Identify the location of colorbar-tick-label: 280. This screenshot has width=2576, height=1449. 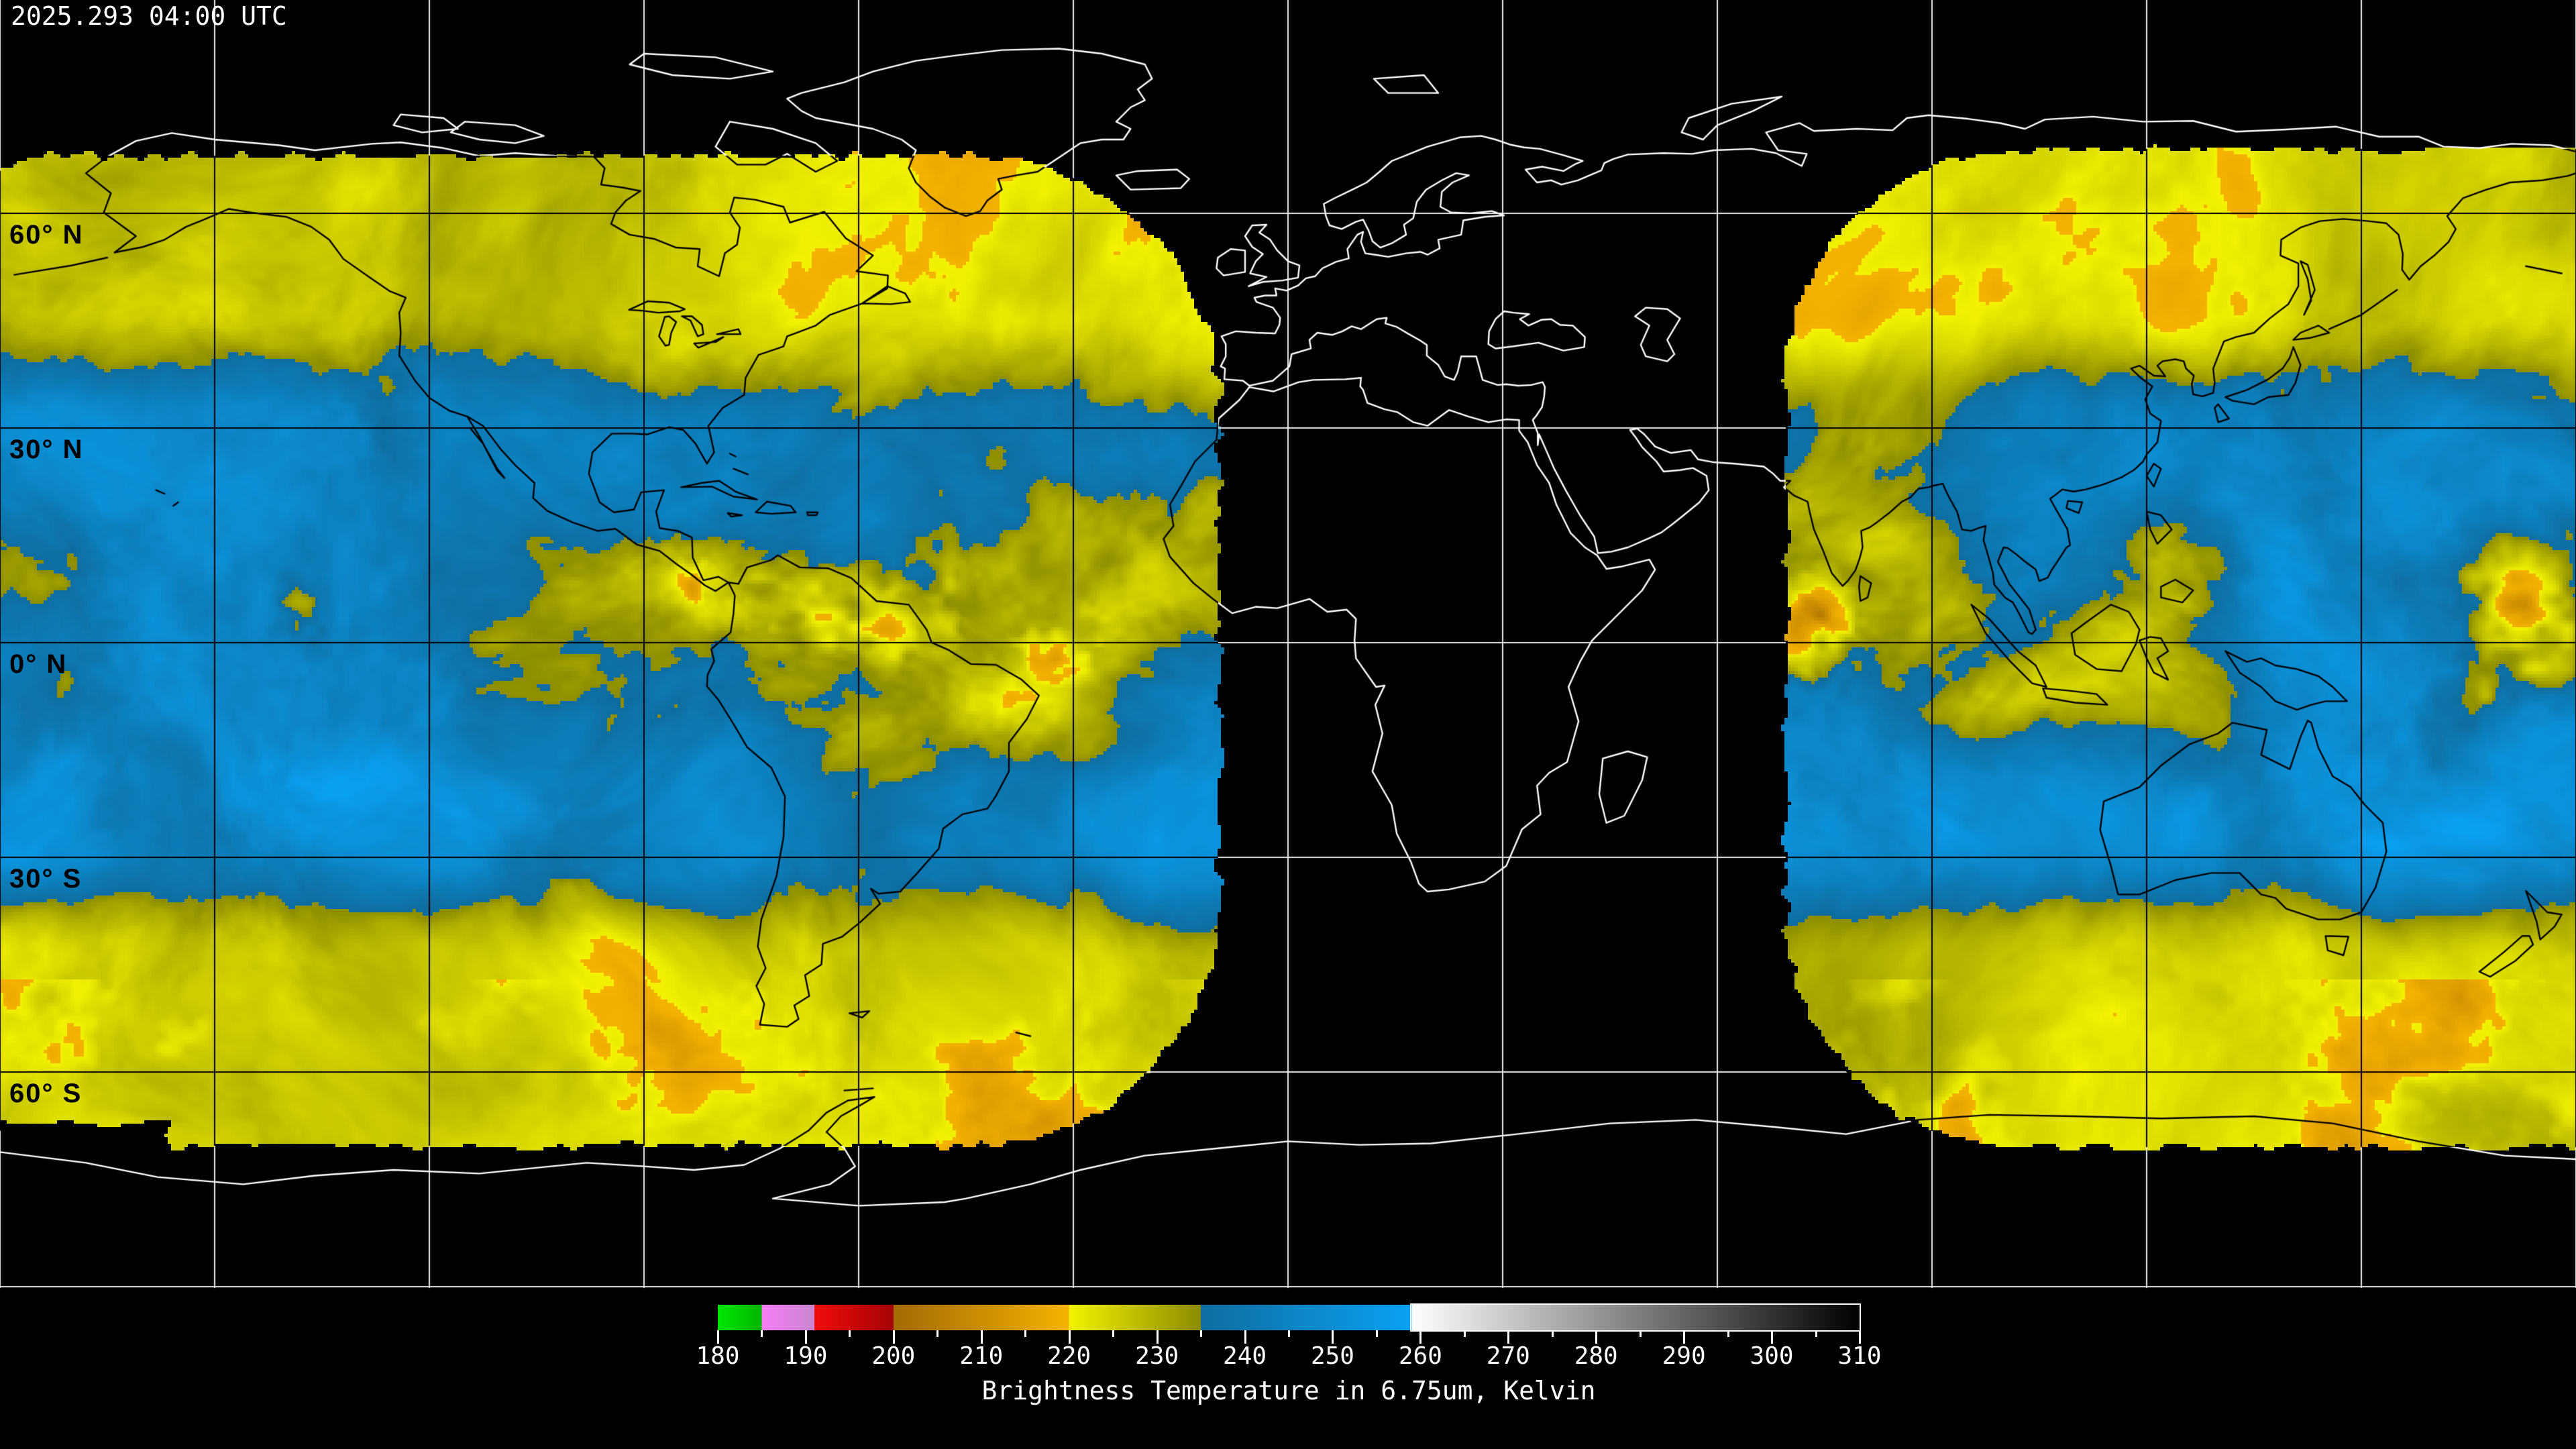
(1596, 1356).